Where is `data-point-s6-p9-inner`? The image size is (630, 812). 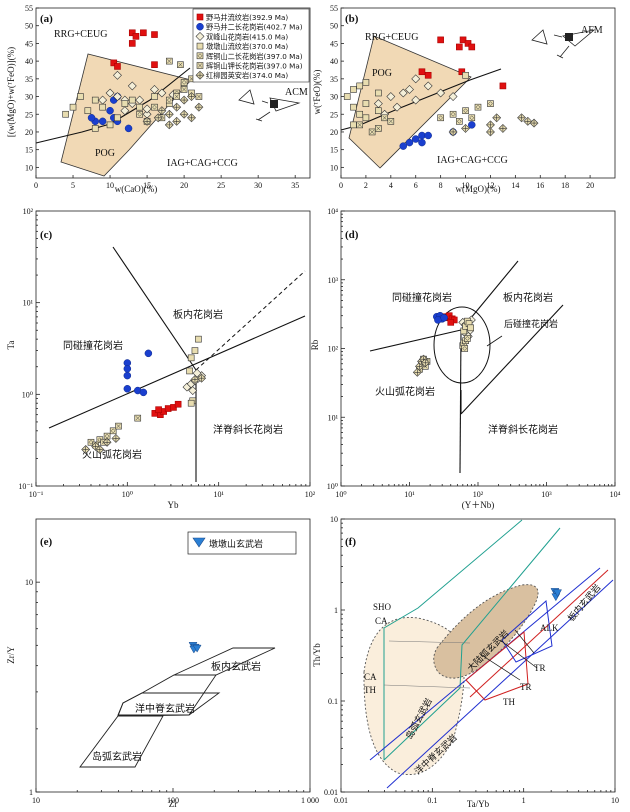 data-point-s6-p9-inner is located at coordinates (184, 114).